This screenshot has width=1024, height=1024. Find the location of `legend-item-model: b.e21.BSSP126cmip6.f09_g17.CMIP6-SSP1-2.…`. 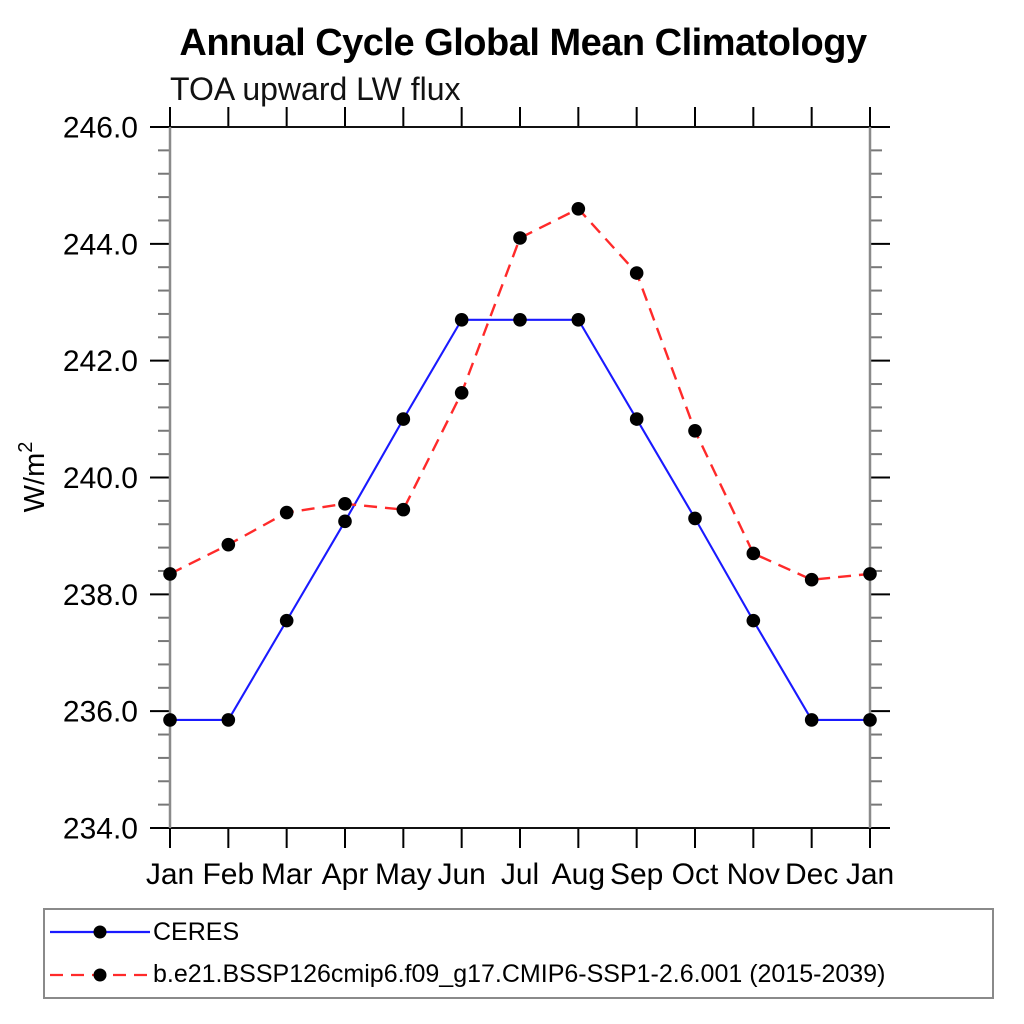

legend-item-model: b.e21.BSSP126cmip6.f09_g17.CMIP6-SSP1-2.… is located at coordinates (521, 975).